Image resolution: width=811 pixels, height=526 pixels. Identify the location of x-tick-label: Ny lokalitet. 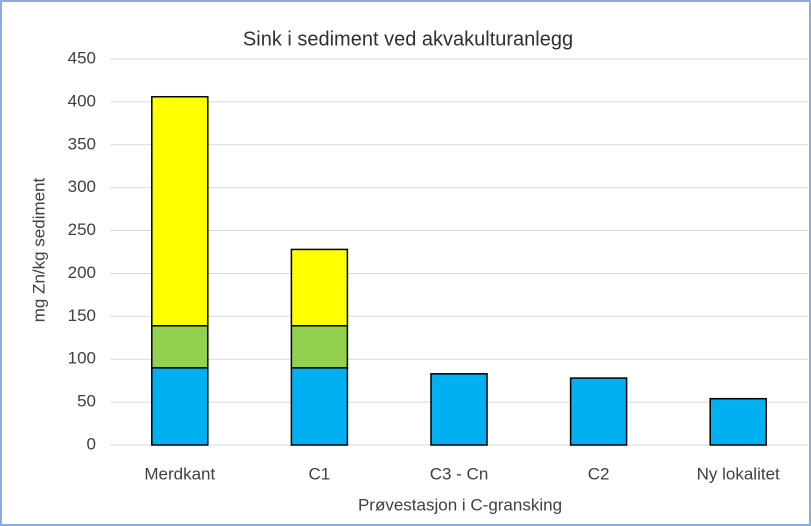
(738, 473).